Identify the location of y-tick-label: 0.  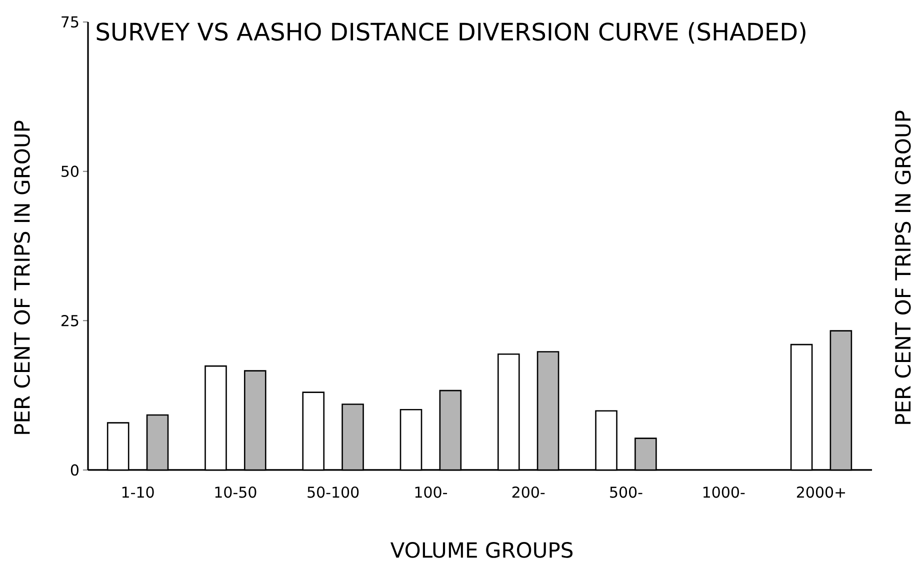
(74, 470).